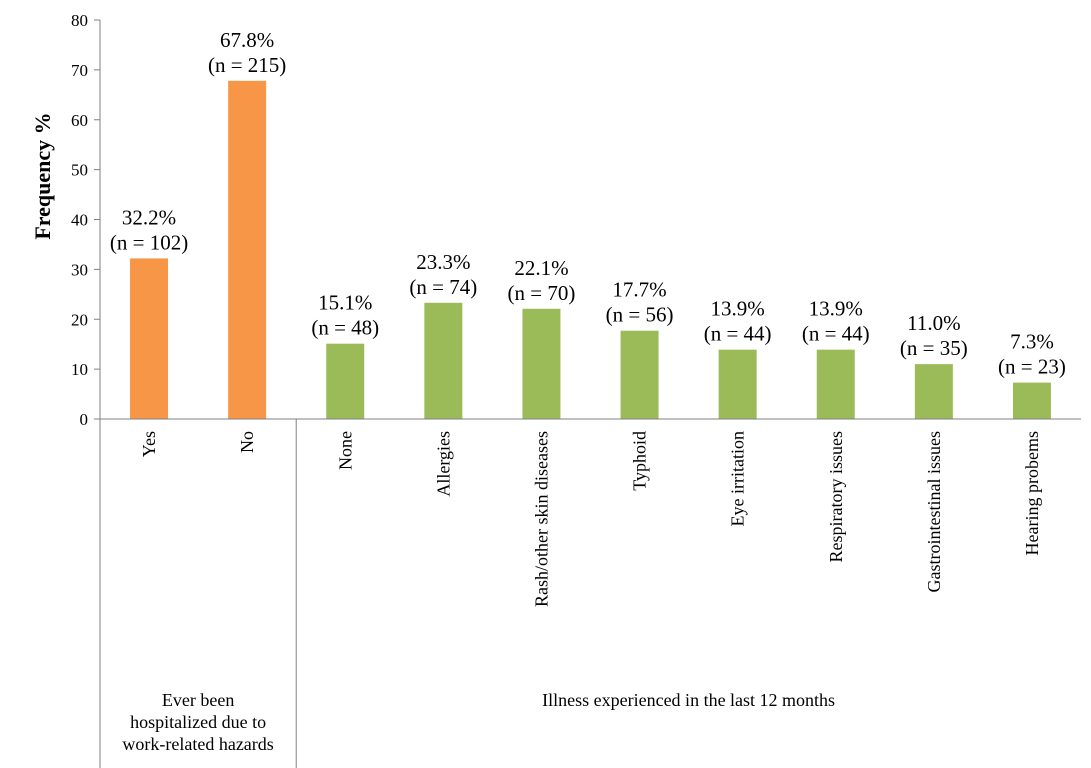  What do you see at coordinates (79, 120) in the screenshot?
I see `y-tick-label: 60` at bounding box center [79, 120].